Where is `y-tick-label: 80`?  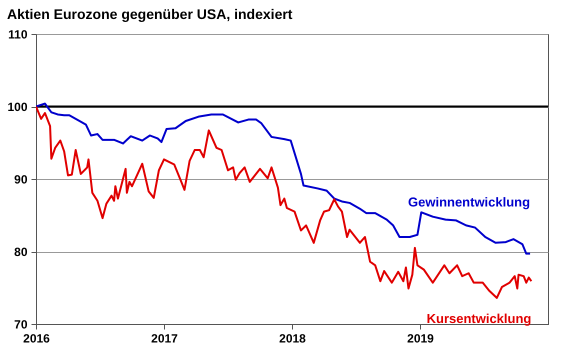
y-tick-label: 80 is located at coordinates (21, 252).